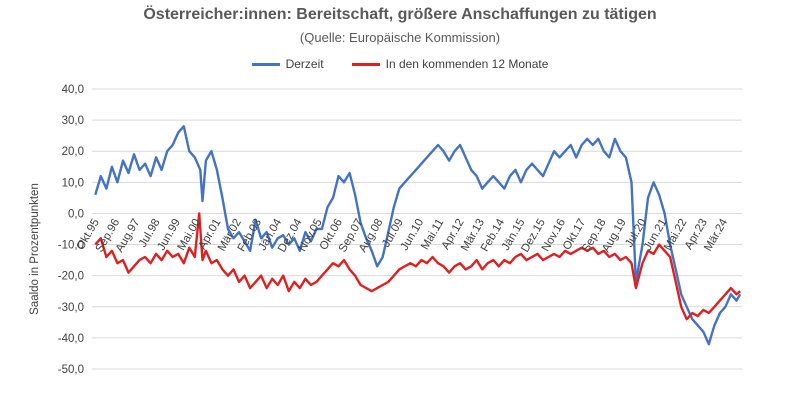  I want to click on legend-label-derzeit: Derzeit, so click(304, 64).